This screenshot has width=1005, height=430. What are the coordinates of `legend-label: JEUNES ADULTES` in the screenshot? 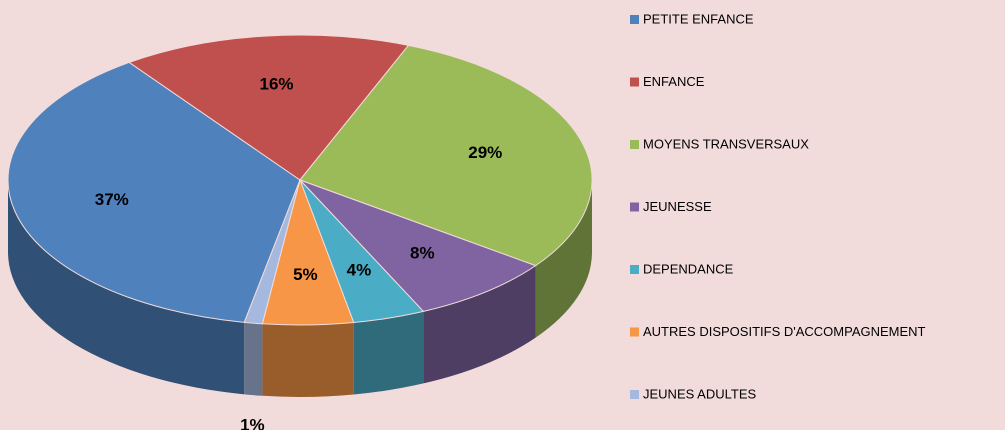 It's located at (700, 393).